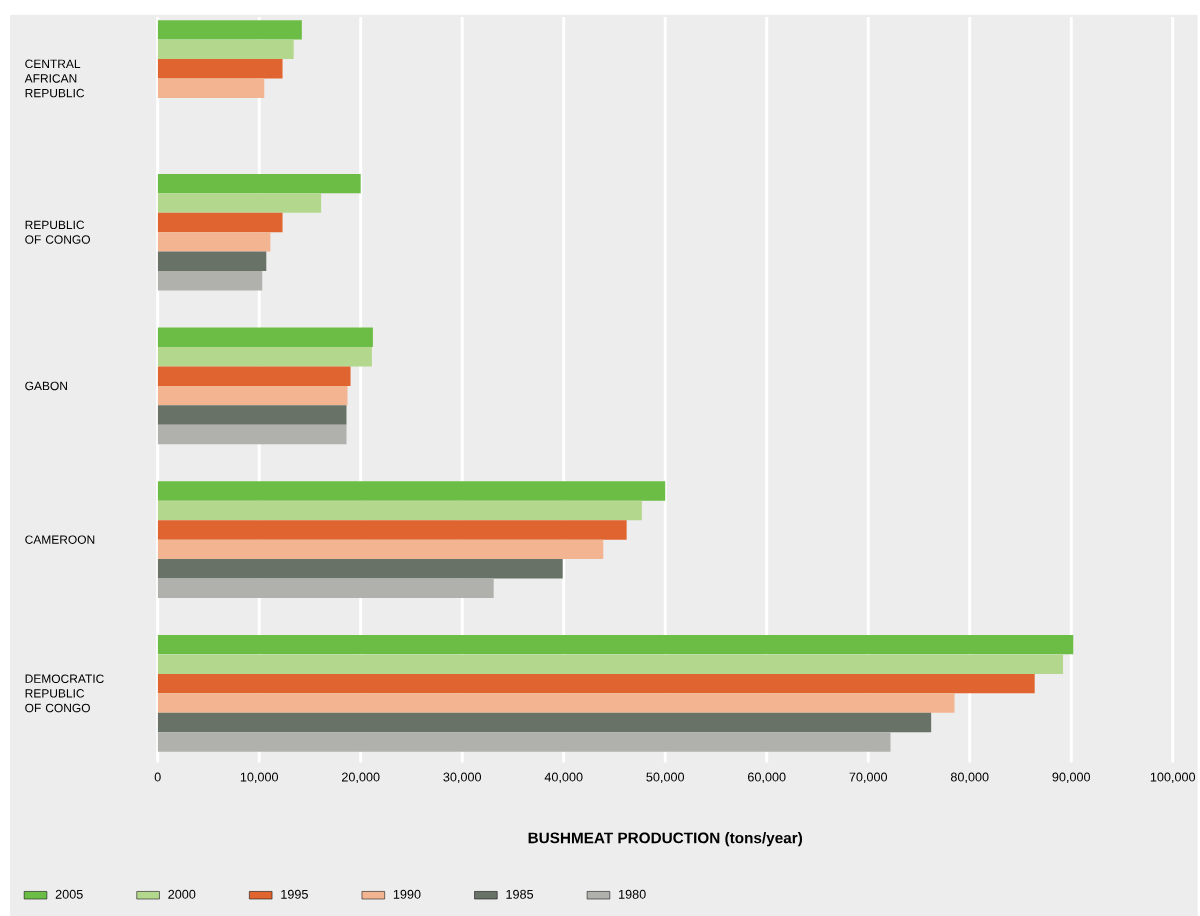  I want to click on y-tick-label: CENTRAL AFRICAN REPUBLIC, so click(54, 78).